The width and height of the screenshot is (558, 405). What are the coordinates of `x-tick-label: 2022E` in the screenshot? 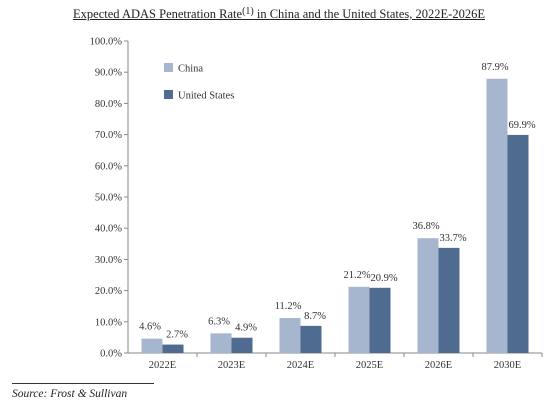 It's located at (162, 365).